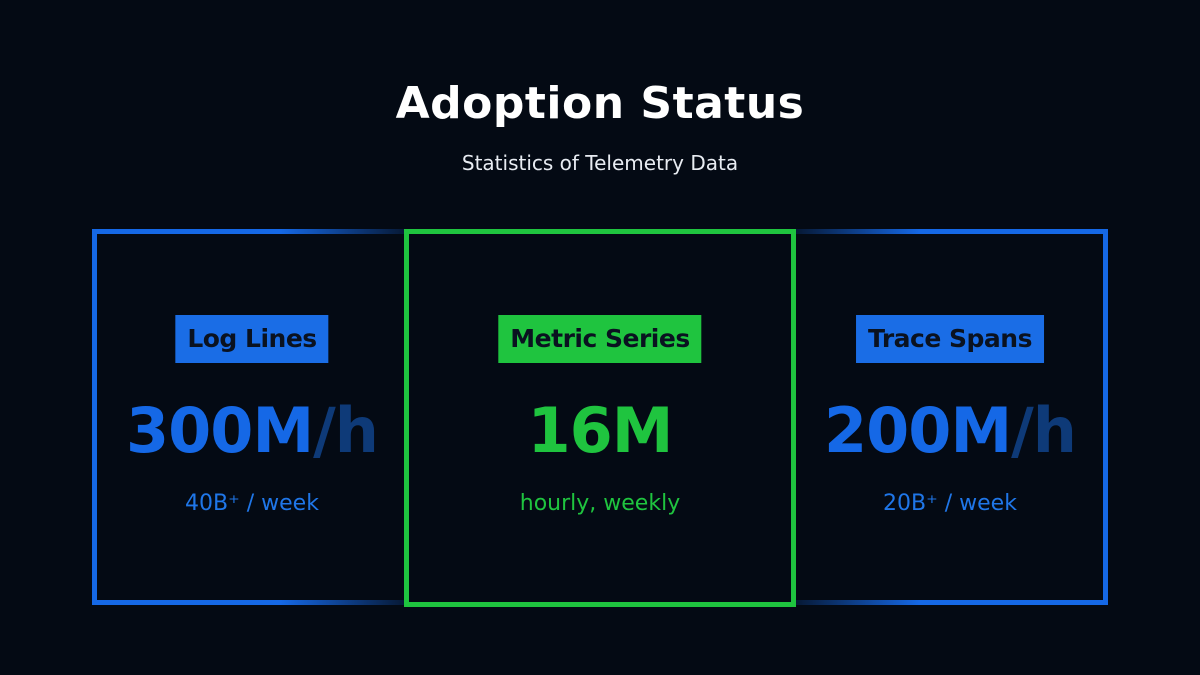 This screenshot has height=675, width=1200. What do you see at coordinates (1105, 417) in the screenshot?
I see `right-frame-side-edge` at bounding box center [1105, 417].